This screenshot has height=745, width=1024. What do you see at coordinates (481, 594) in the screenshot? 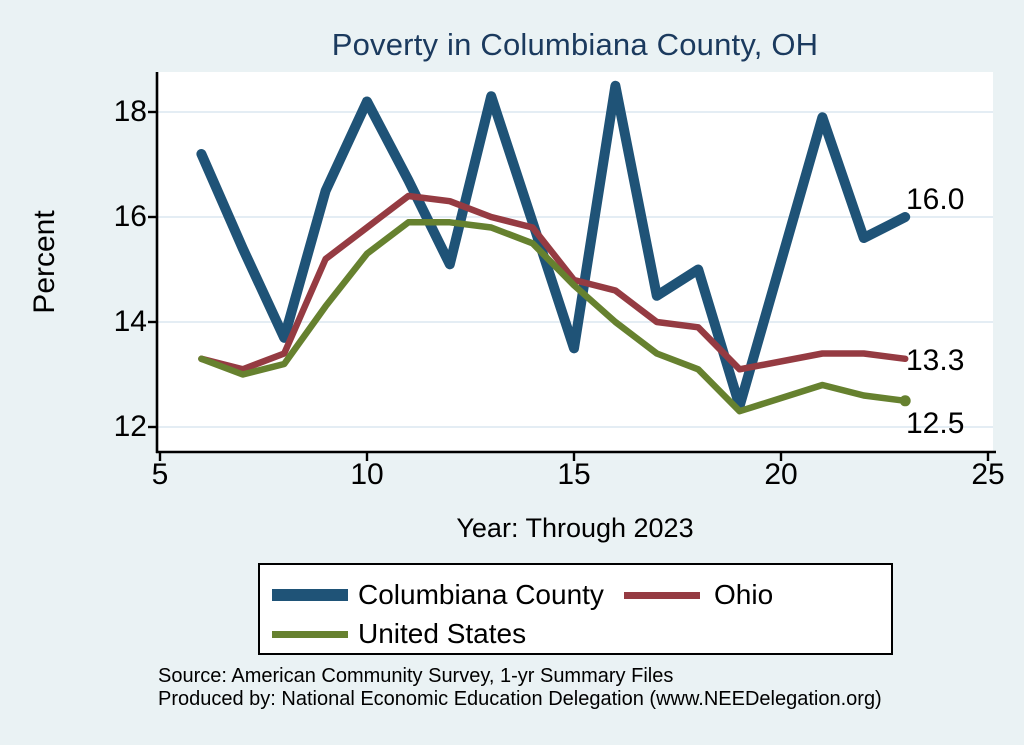
I see `legend-label-columbiana: Columbiana County` at bounding box center [481, 594].